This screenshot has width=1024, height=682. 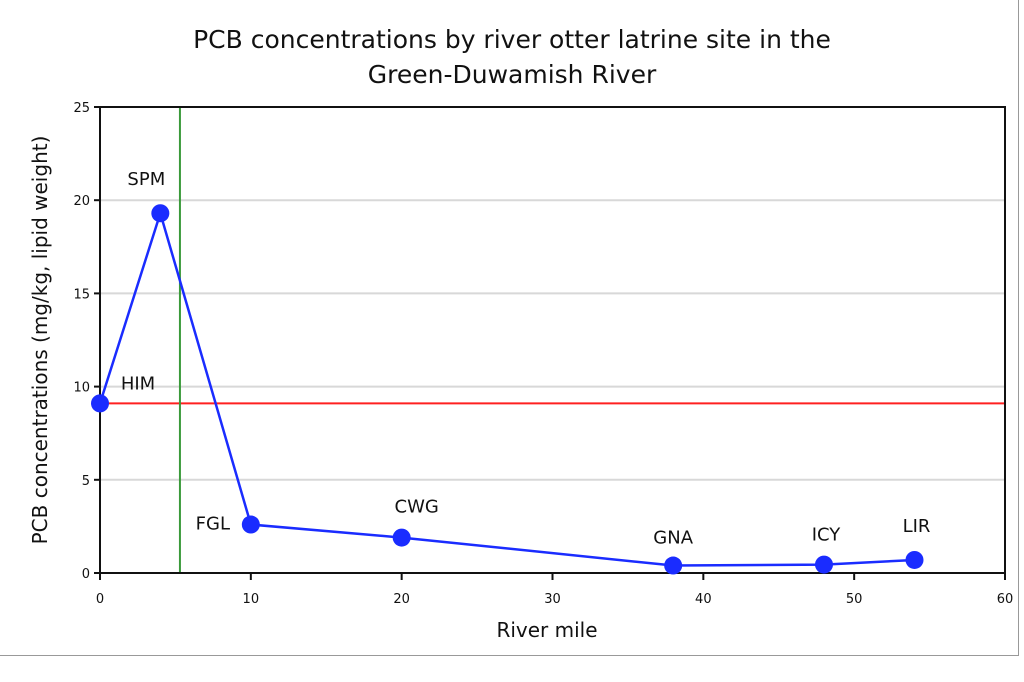 What do you see at coordinates (81, 201) in the screenshot?
I see `y-tick-label: 20` at bounding box center [81, 201].